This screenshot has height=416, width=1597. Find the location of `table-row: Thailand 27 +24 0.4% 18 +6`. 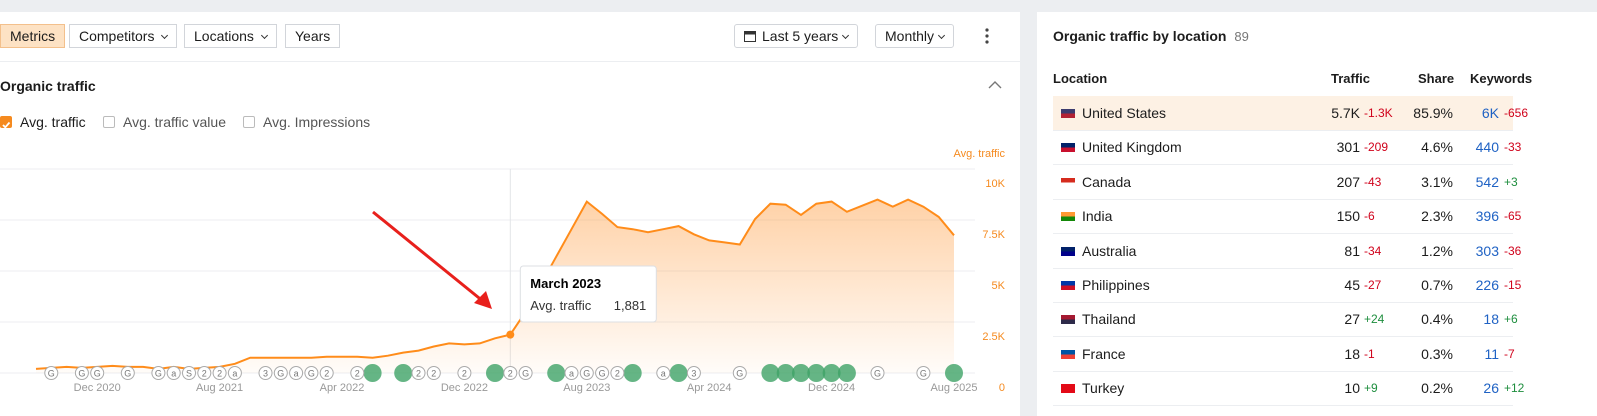

table-row: Thailand 27 +24 0.4% 18 +6 is located at coordinates (1285, 320).